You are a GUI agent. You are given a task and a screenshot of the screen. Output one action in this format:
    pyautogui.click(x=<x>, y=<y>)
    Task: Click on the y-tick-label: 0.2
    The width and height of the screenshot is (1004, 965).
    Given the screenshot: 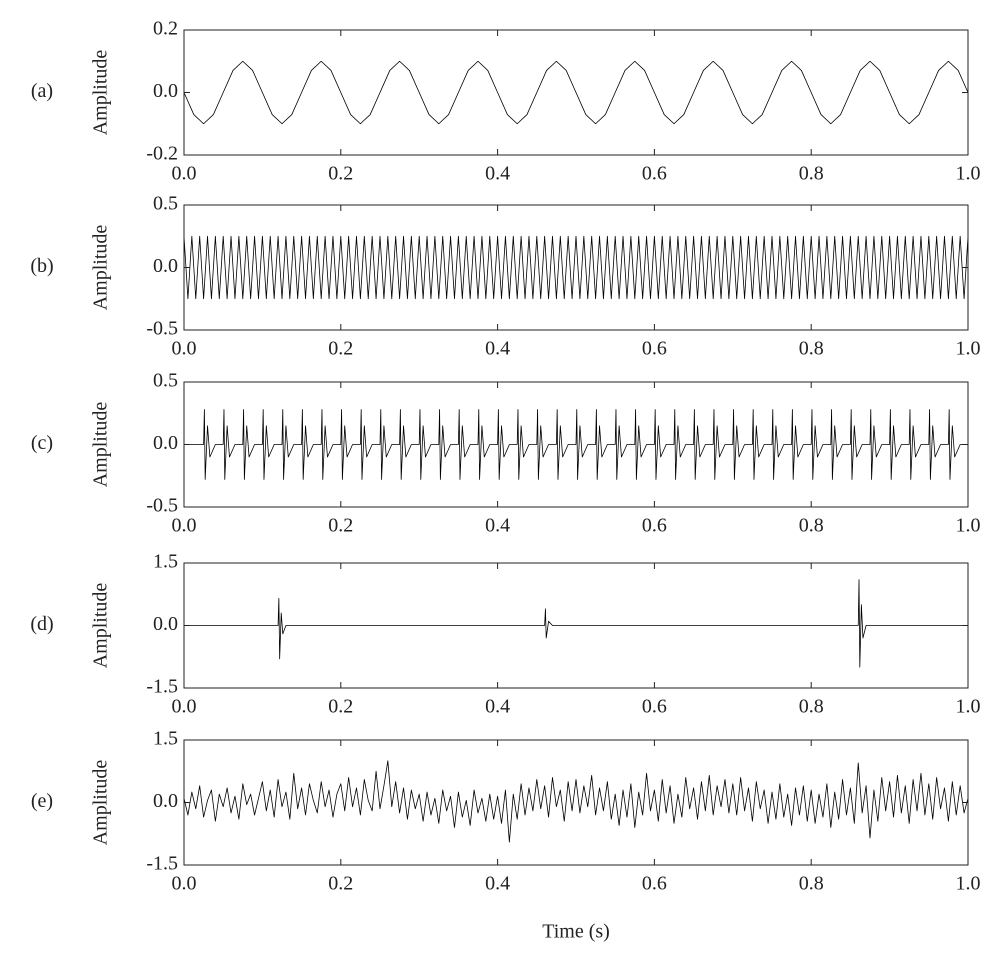 What is the action you would take?
    pyautogui.click(x=165, y=29)
    